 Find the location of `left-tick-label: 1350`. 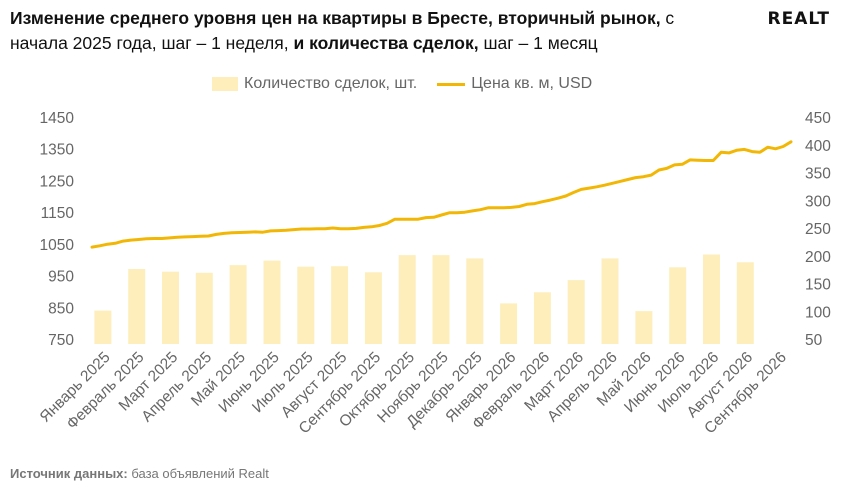

left-tick-label: 1350 is located at coordinates (57, 150).